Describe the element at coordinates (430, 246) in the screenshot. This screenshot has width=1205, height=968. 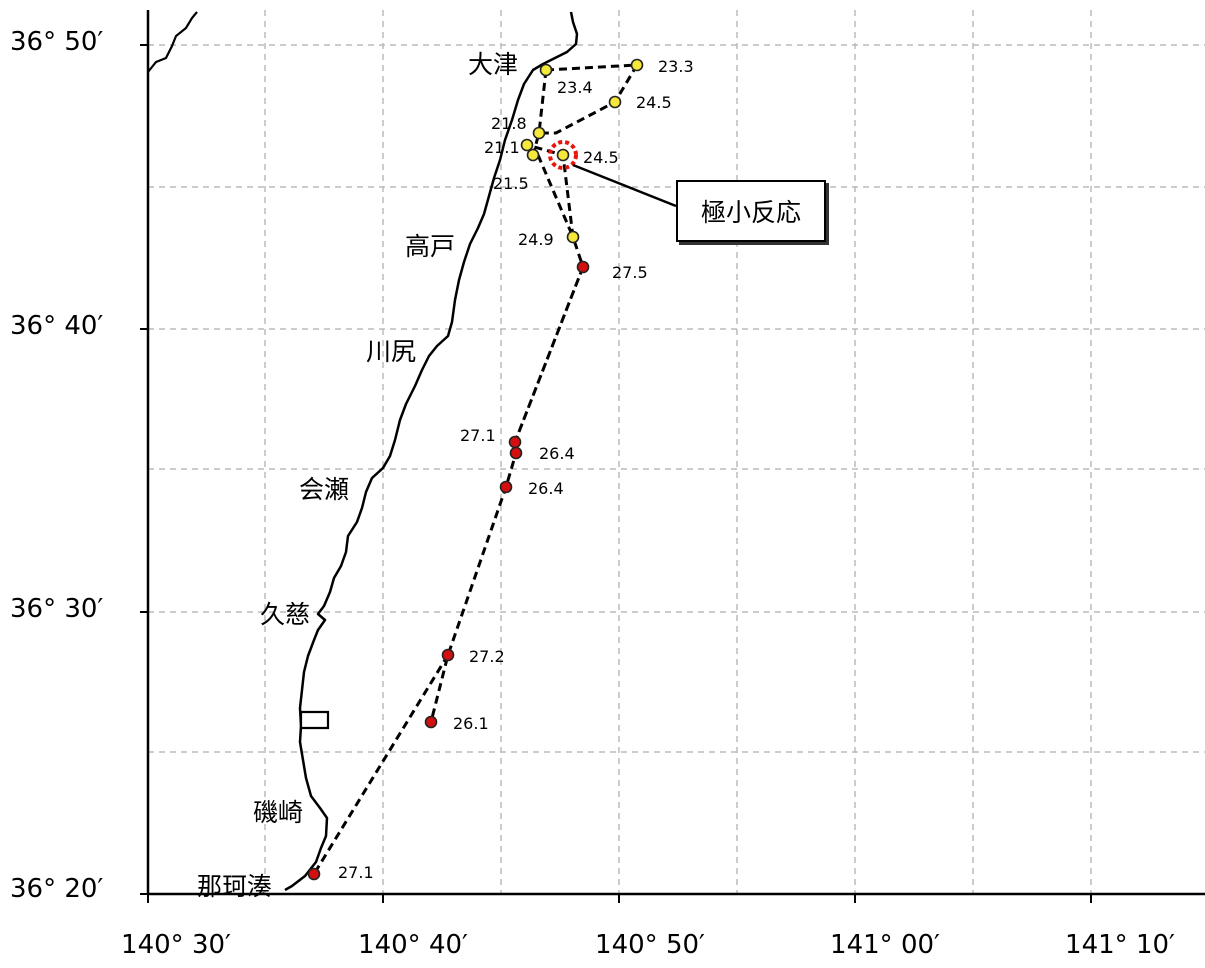
I see `place-label-takado: 高戸` at that location.